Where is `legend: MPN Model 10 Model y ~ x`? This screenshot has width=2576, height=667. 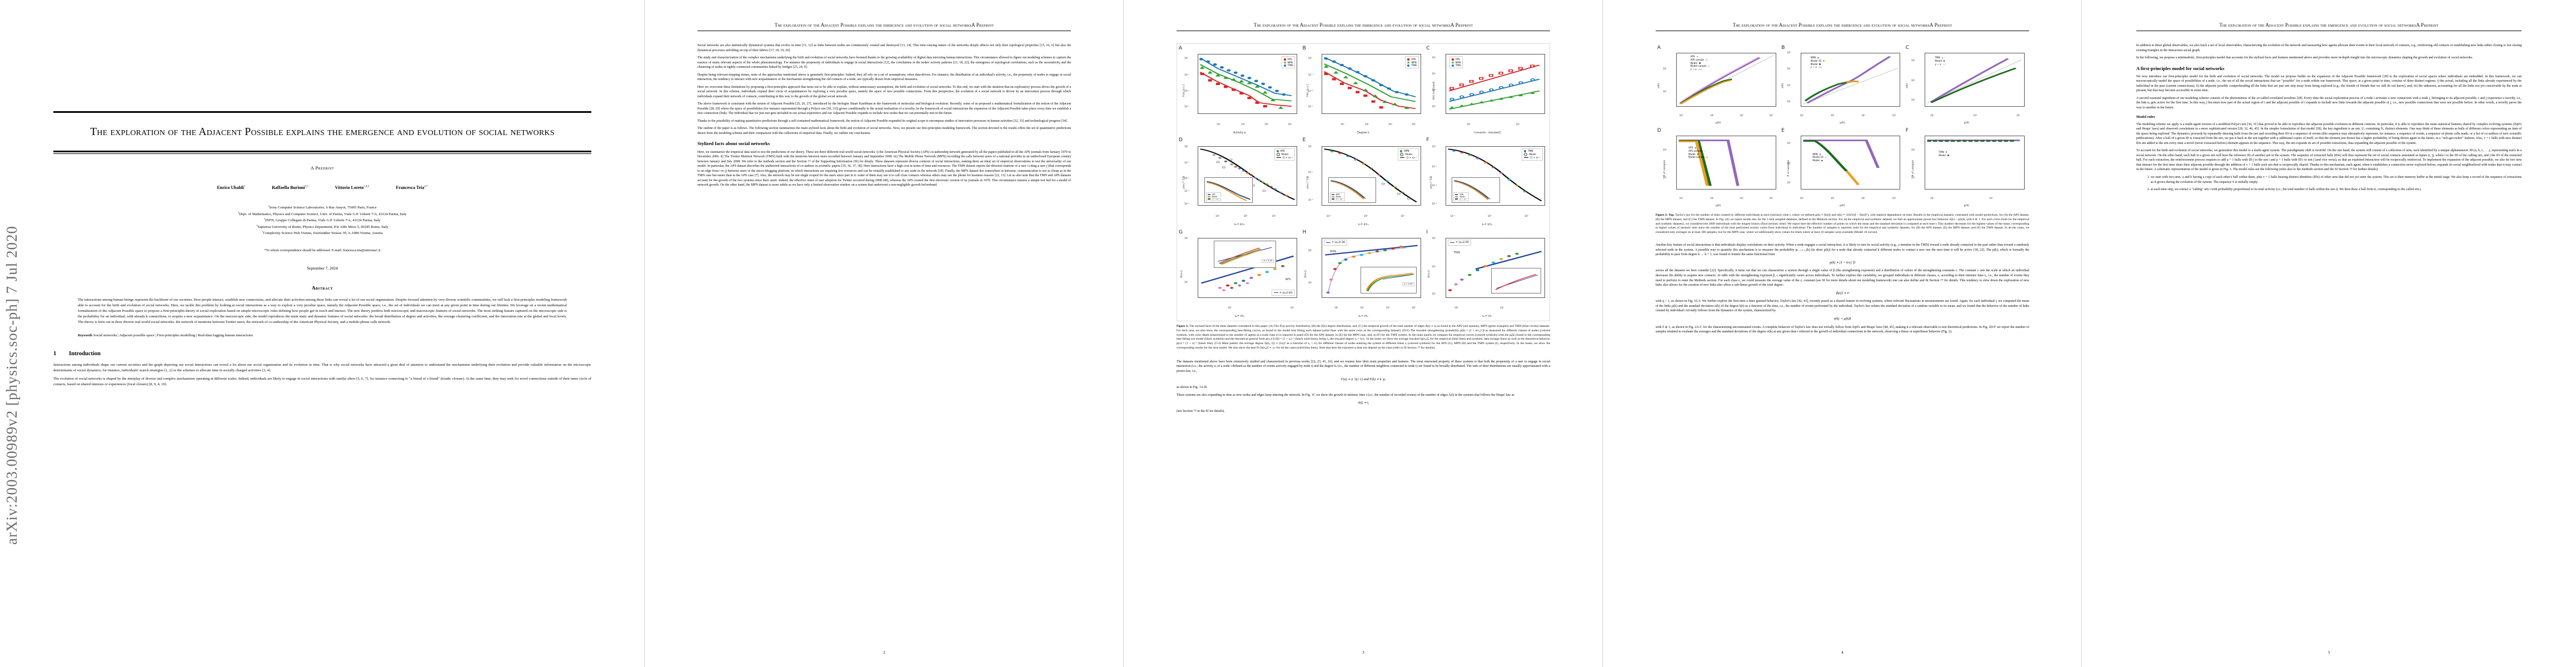
legend: MPN Model 10 Model y ~ x is located at coordinates (1817, 63).